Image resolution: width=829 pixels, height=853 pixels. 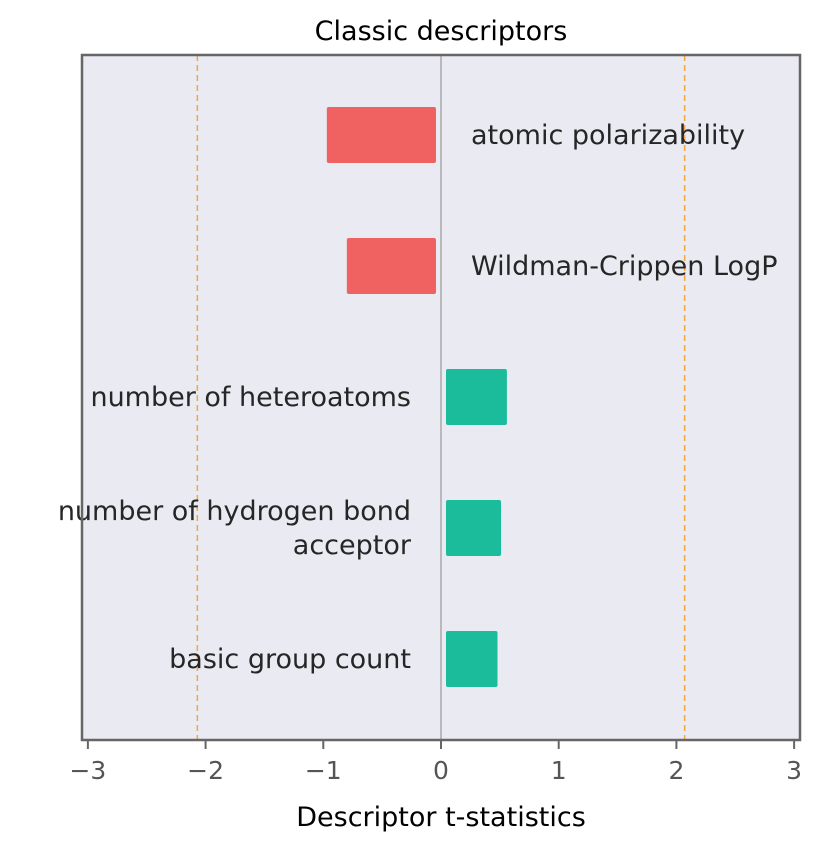 What do you see at coordinates (235, 528) in the screenshot?
I see `bar-label-number-of-hydrogen-bond-acceptor: number of hydrogen bond acceptor` at bounding box center [235, 528].